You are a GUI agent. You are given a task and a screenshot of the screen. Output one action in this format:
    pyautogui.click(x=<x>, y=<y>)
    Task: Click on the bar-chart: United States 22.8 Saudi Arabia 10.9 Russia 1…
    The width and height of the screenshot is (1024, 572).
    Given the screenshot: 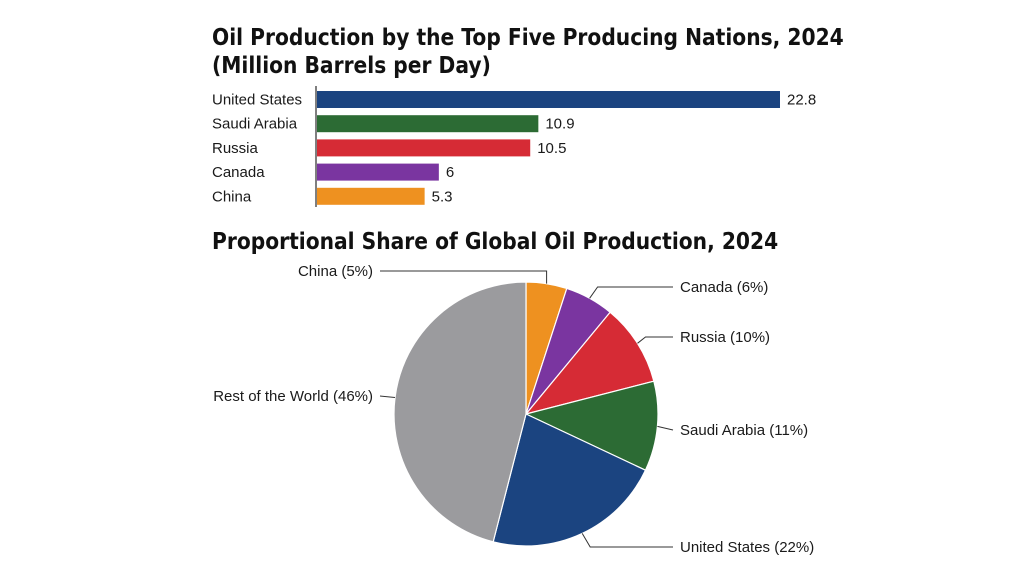 What is the action you would take?
    pyautogui.click(x=514, y=146)
    